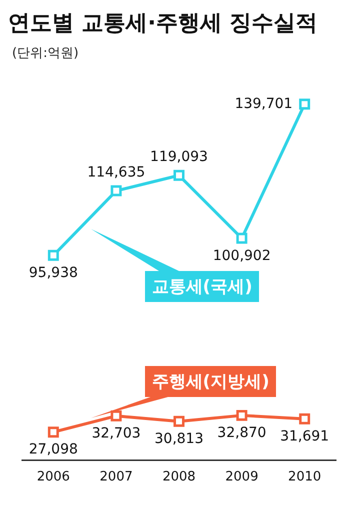 The height and width of the screenshot is (511, 350). What do you see at coordinates (210, 381) in the screenshot?
I see `series-label: 주행세(지방세)` at bounding box center [210, 381].